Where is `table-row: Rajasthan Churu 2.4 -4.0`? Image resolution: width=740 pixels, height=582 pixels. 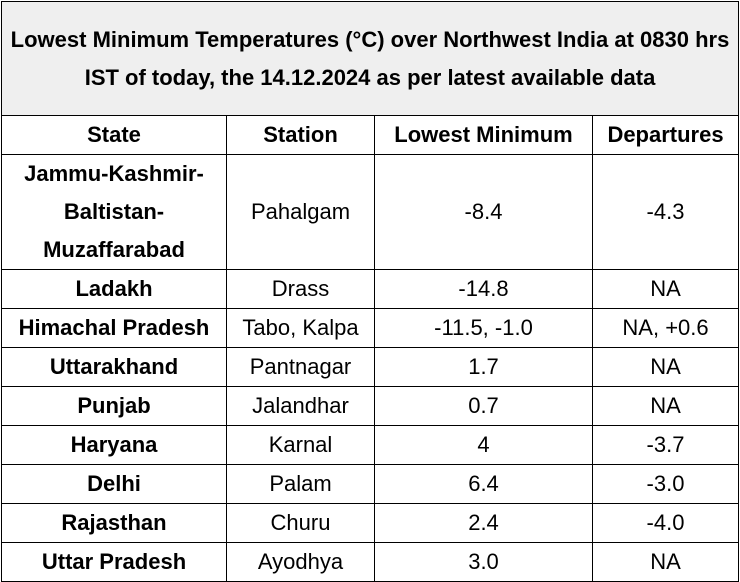
table-row: Rajasthan Churu 2.4 -4.0 is located at coordinates (370, 523).